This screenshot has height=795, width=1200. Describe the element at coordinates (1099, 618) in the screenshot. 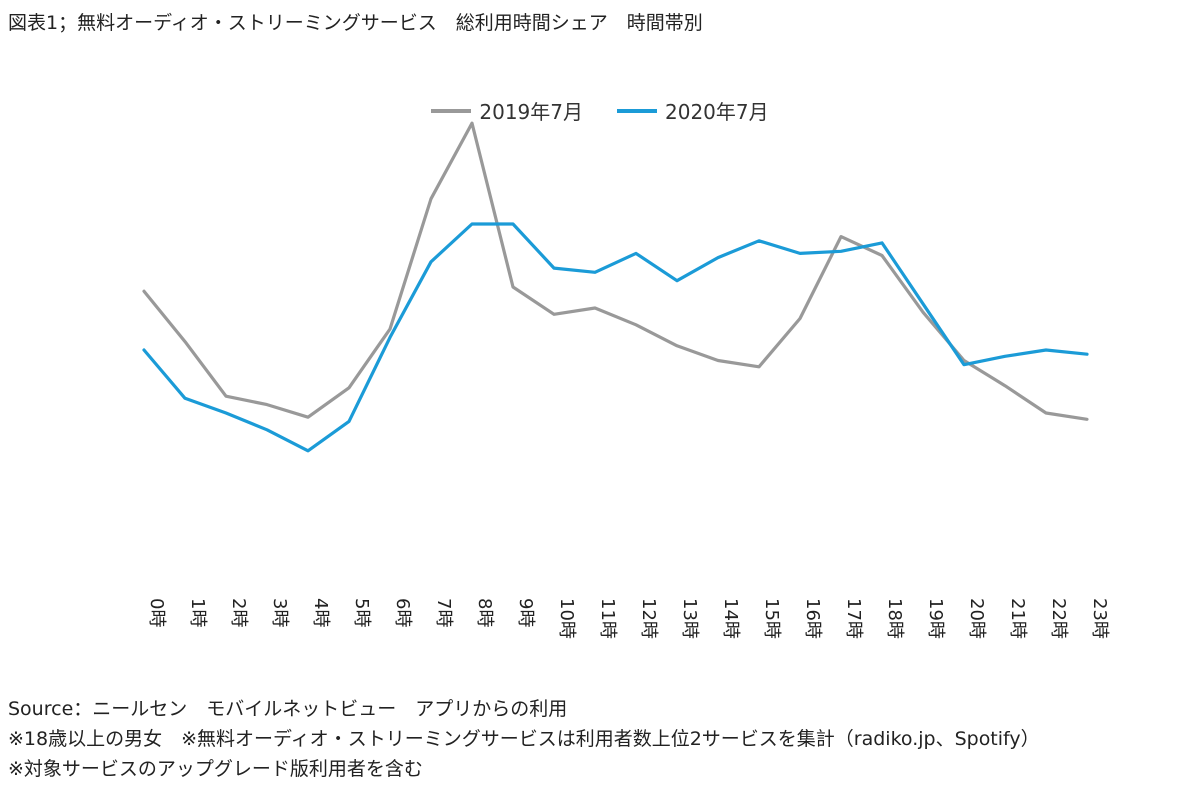

I see `x-tick-label: 23時` at that location.